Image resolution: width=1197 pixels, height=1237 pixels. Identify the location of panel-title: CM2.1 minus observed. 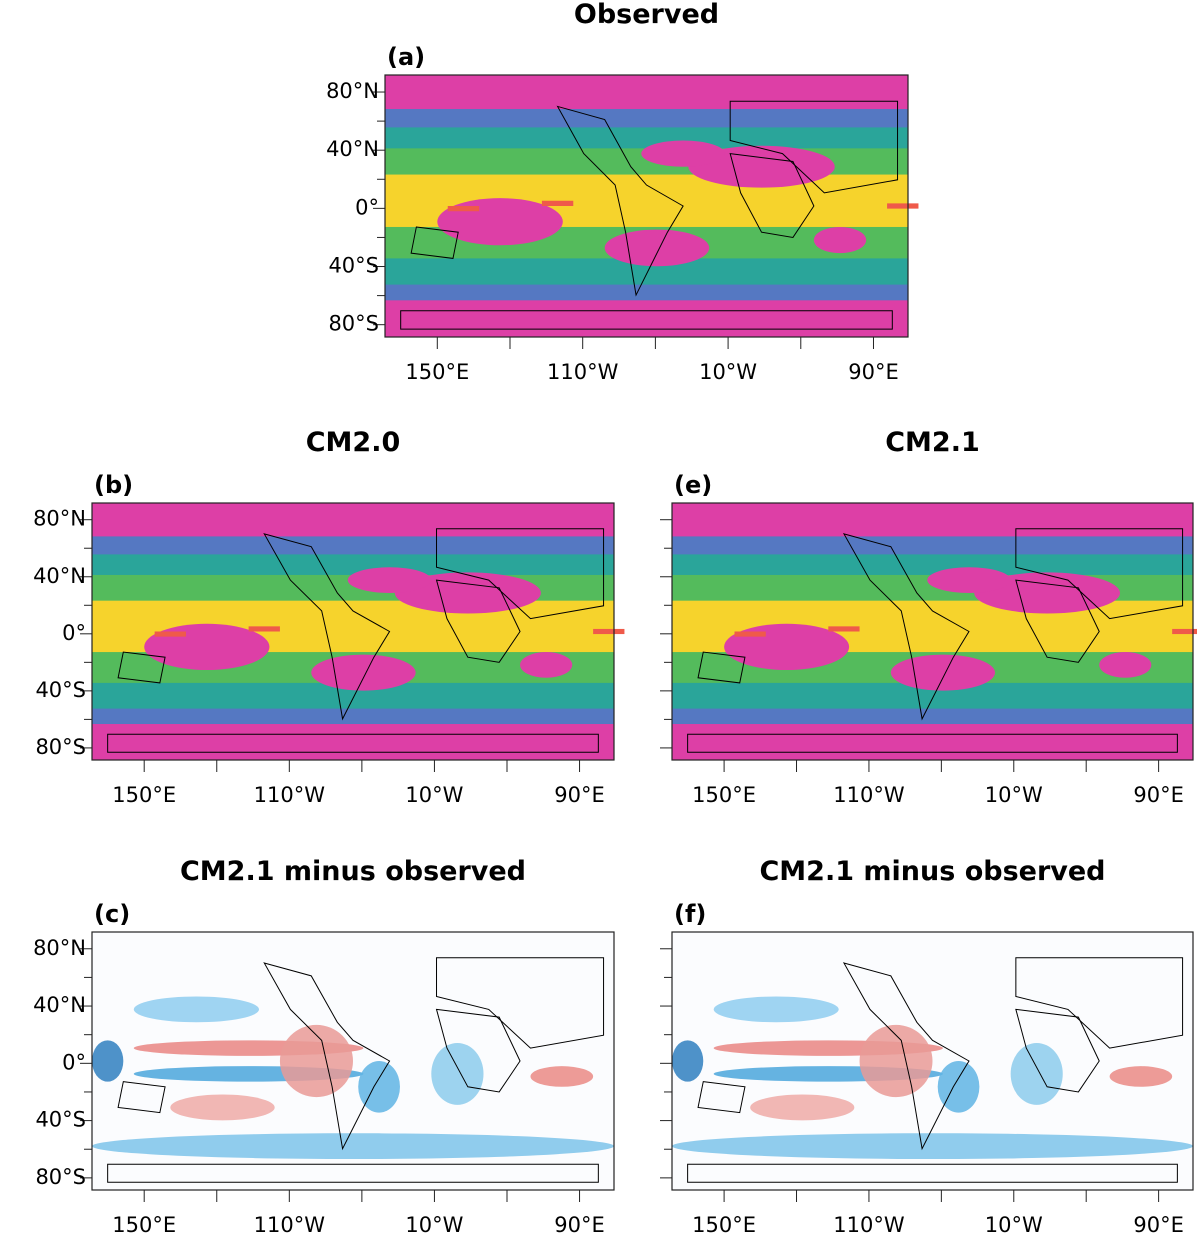
(353, 871).